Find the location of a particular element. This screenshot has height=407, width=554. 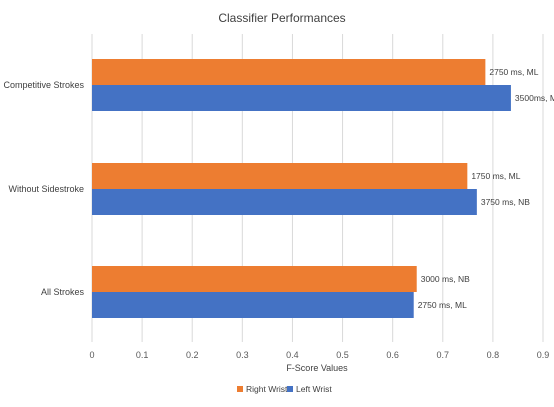

legend: Right Wrist Left Wrist is located at coordinates (284, 389).